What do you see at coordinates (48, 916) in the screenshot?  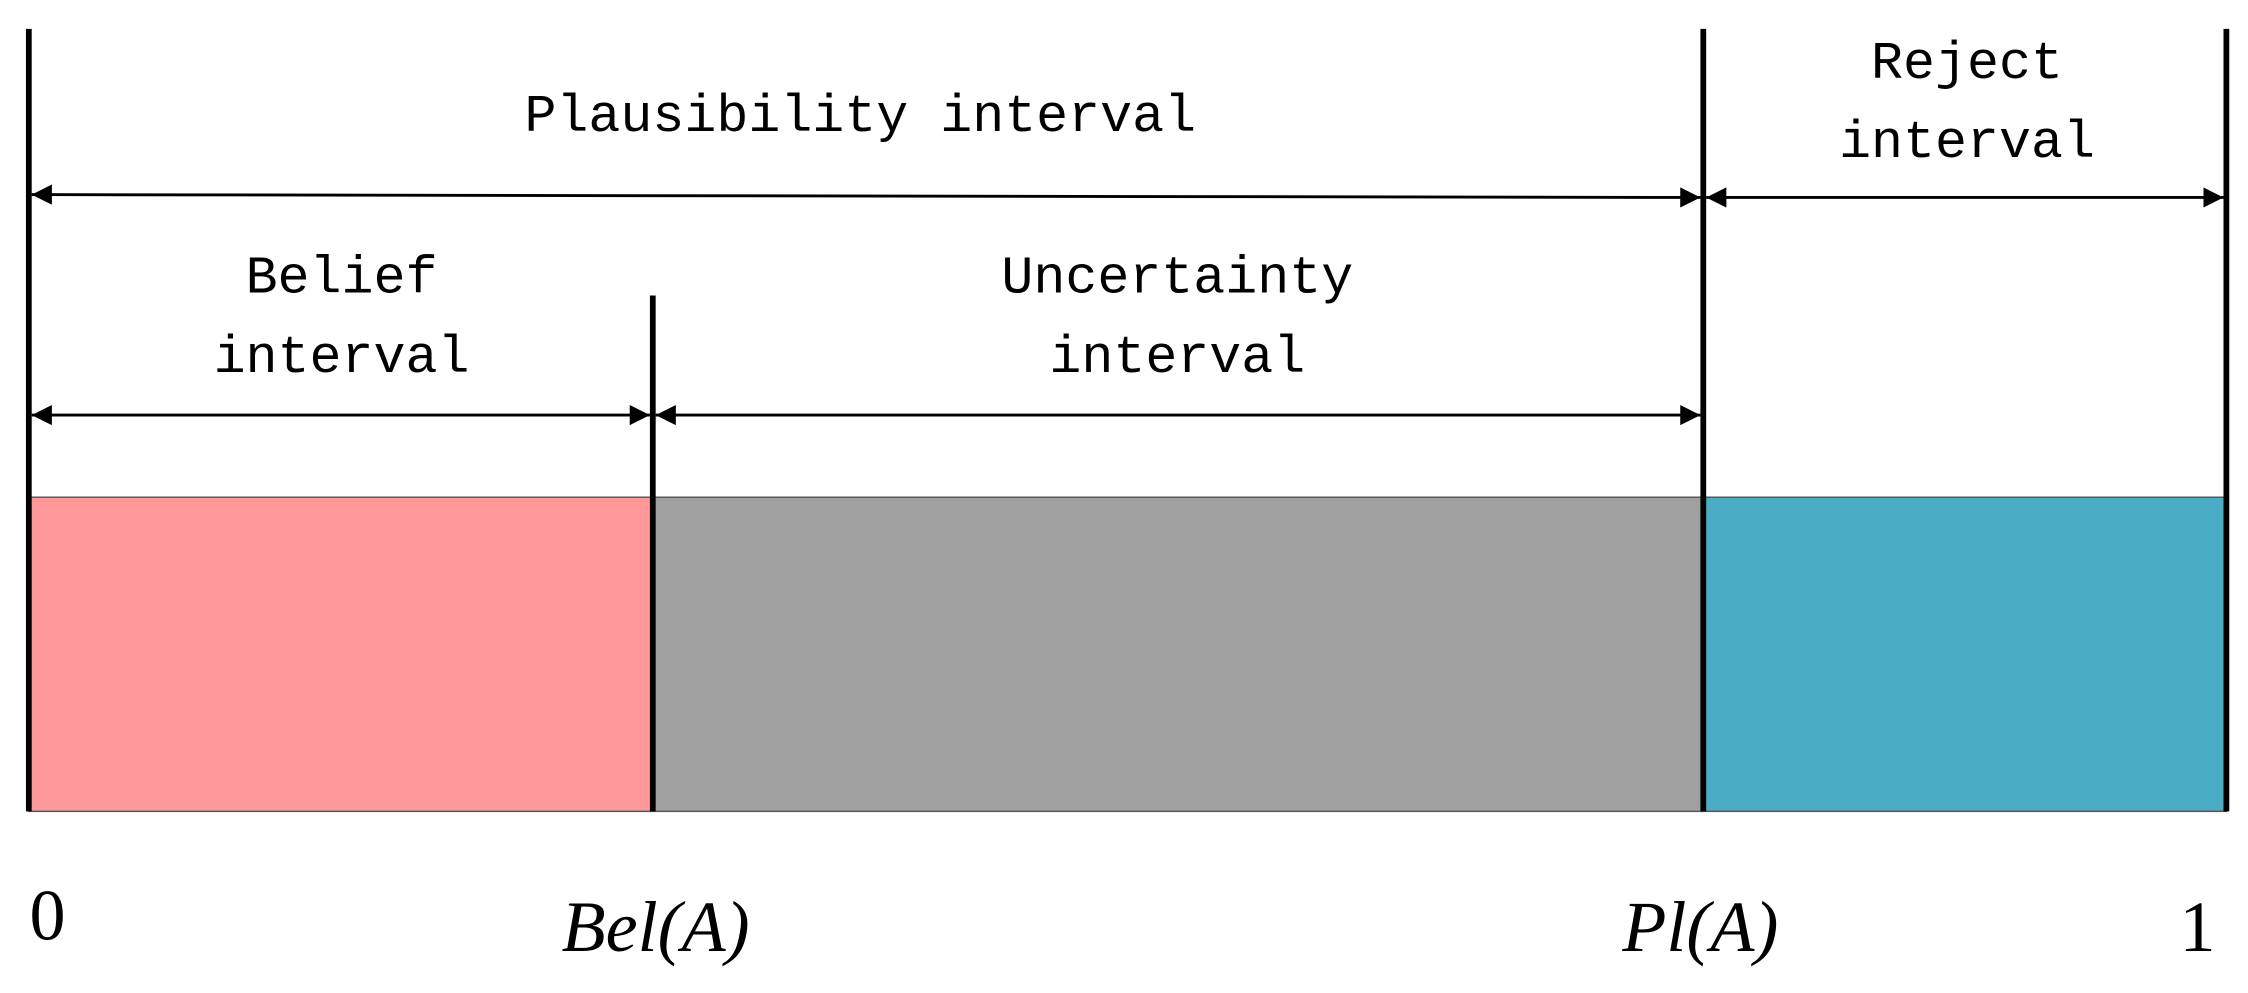 I see `axis-label: 0` at bounding box center [48, 916].